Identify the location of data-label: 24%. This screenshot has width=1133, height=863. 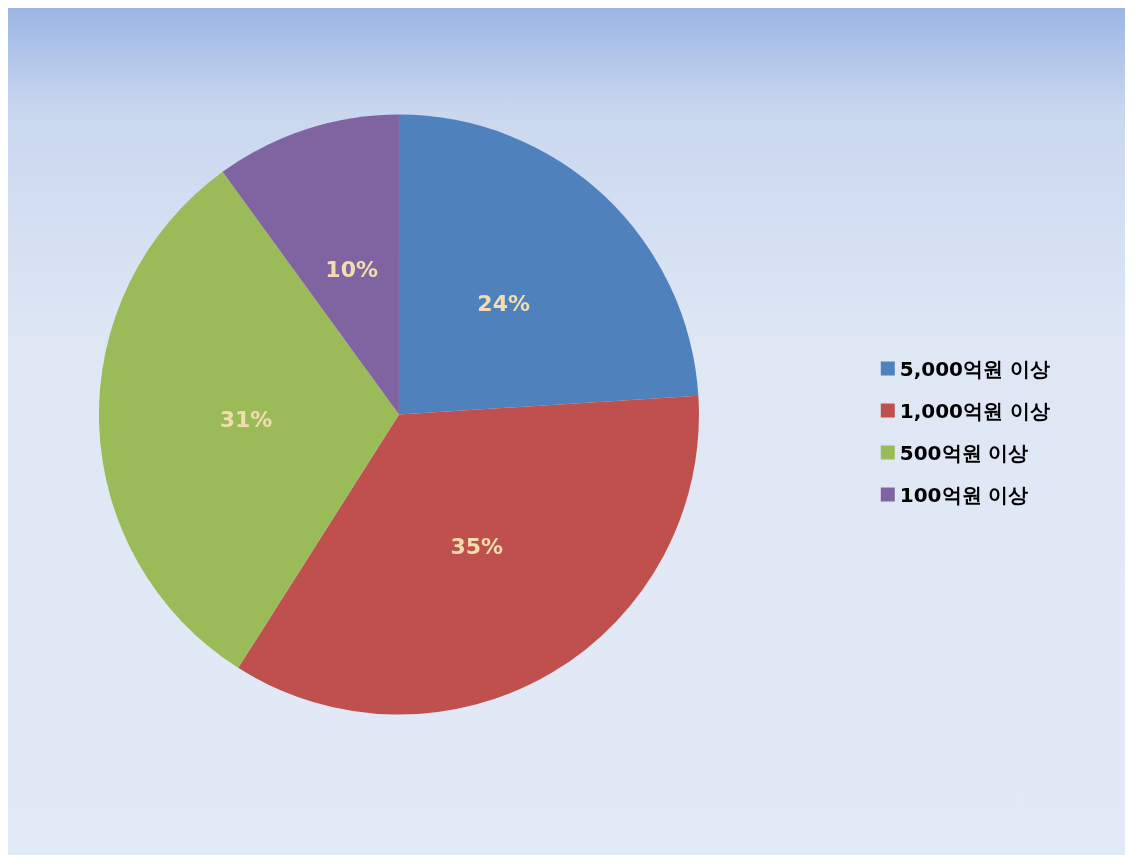
(504, 303).